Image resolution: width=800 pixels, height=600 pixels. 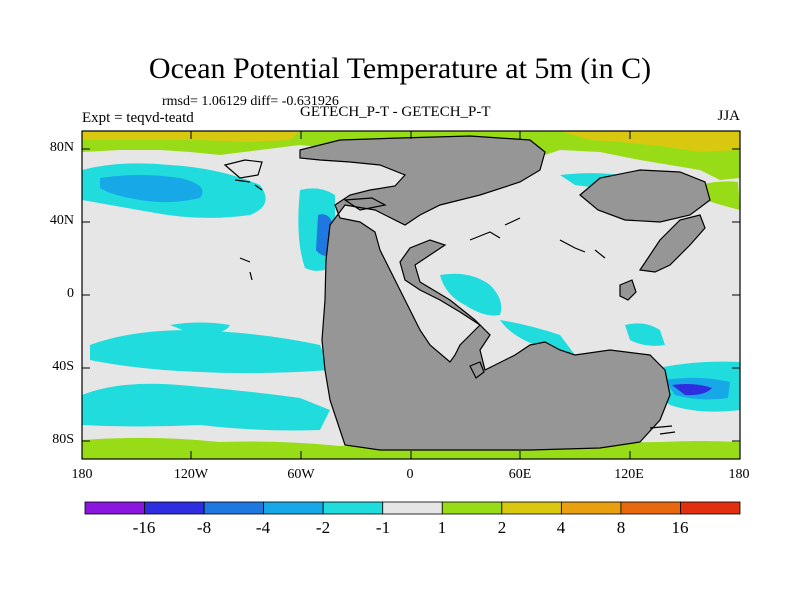 I want to click on colorbar, so click(x=412, y=508).